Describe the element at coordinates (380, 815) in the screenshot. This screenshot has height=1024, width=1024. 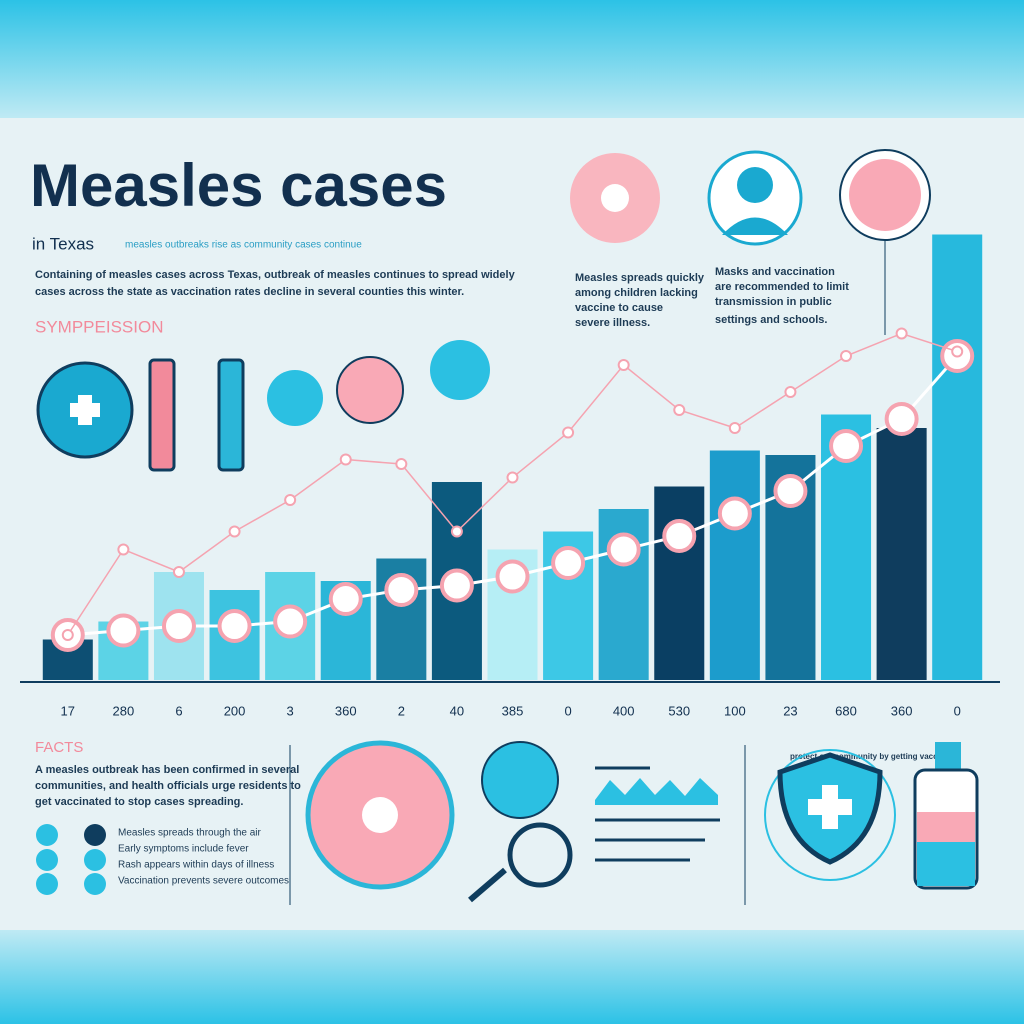
I see `virus-core` at that location.